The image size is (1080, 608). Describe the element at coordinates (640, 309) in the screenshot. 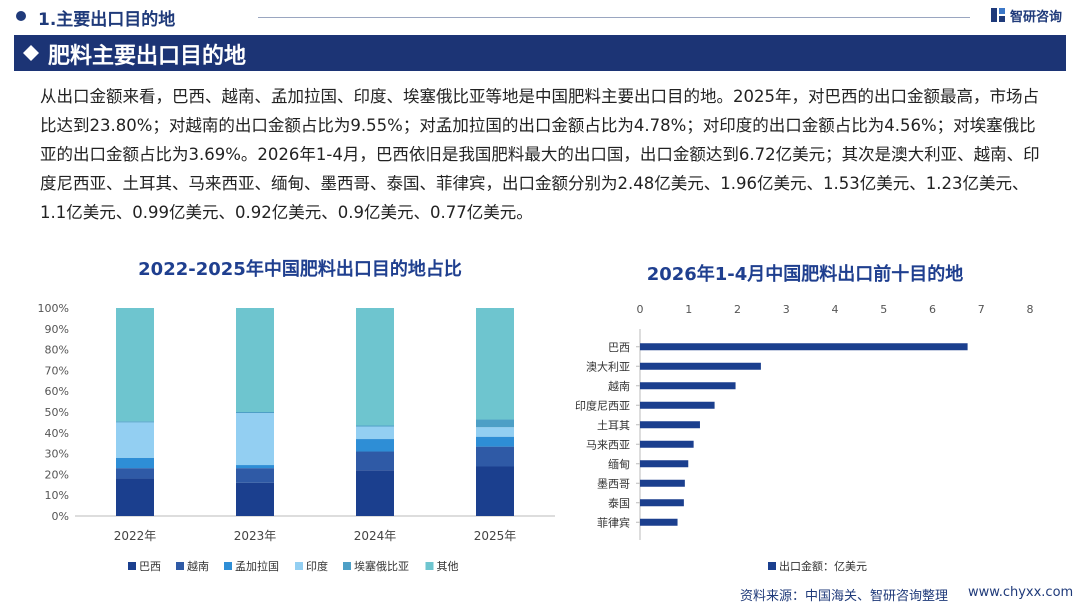

I see `x-tick-label: 0` at that location.